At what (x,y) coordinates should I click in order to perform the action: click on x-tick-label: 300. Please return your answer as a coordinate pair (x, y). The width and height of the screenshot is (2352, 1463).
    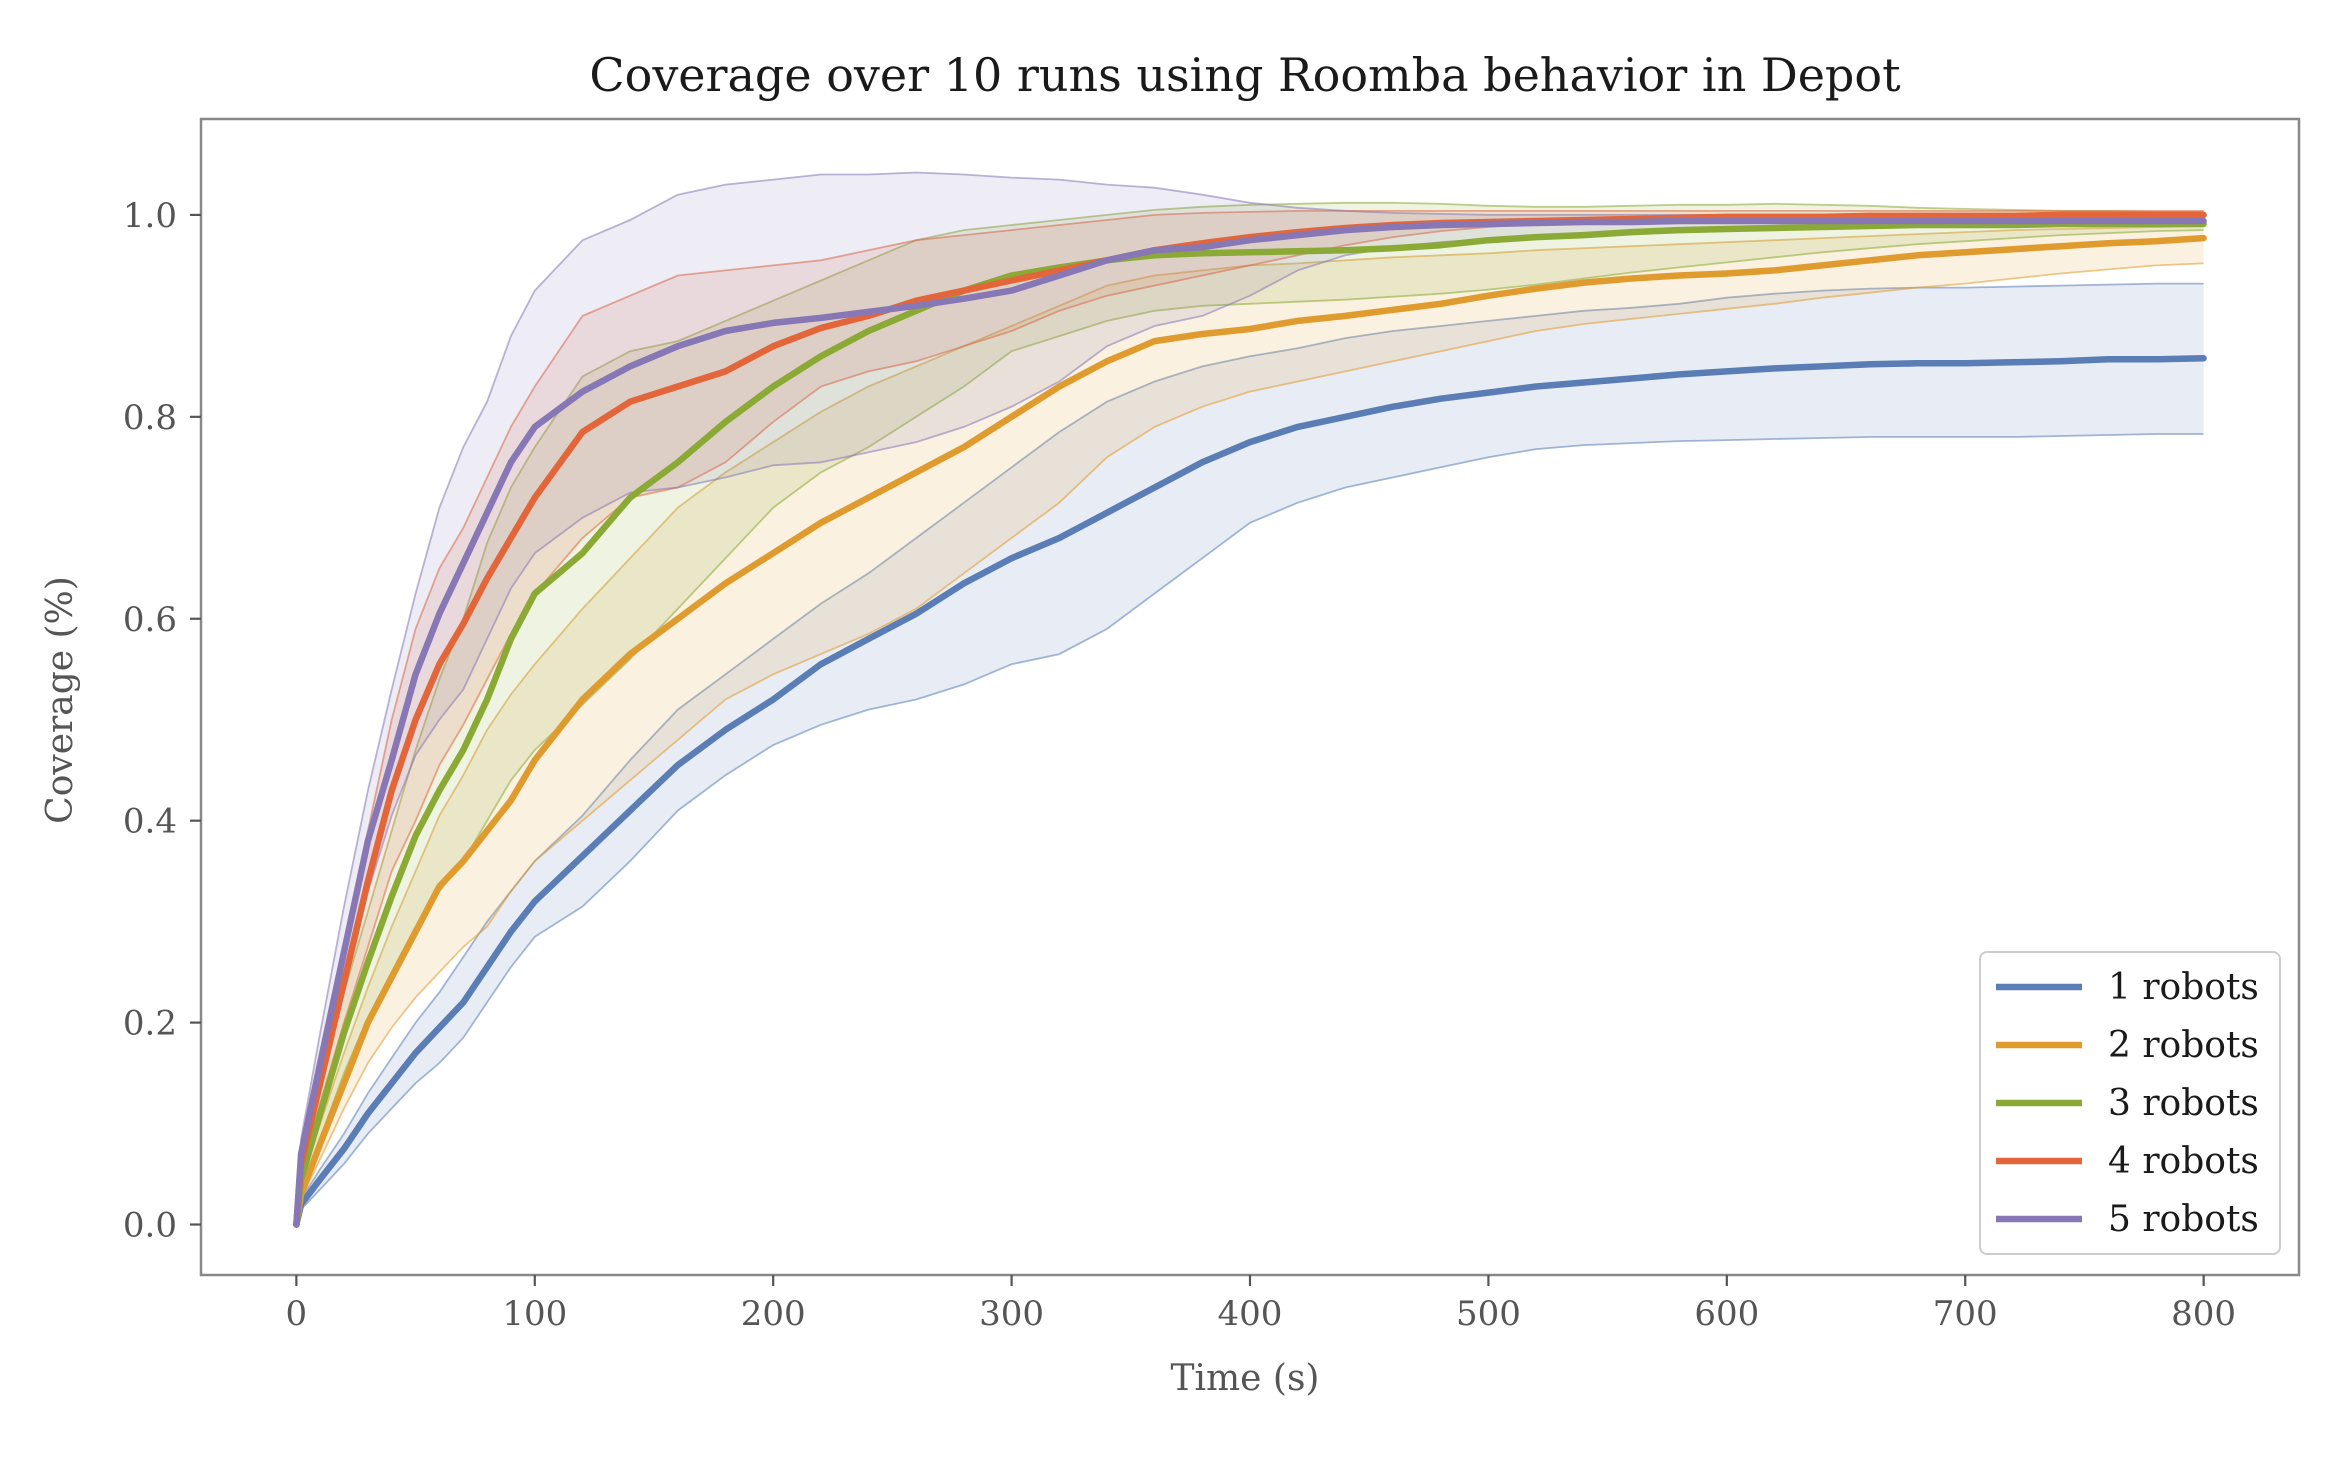
    Looking at the image, I should click on (1011, 1314).